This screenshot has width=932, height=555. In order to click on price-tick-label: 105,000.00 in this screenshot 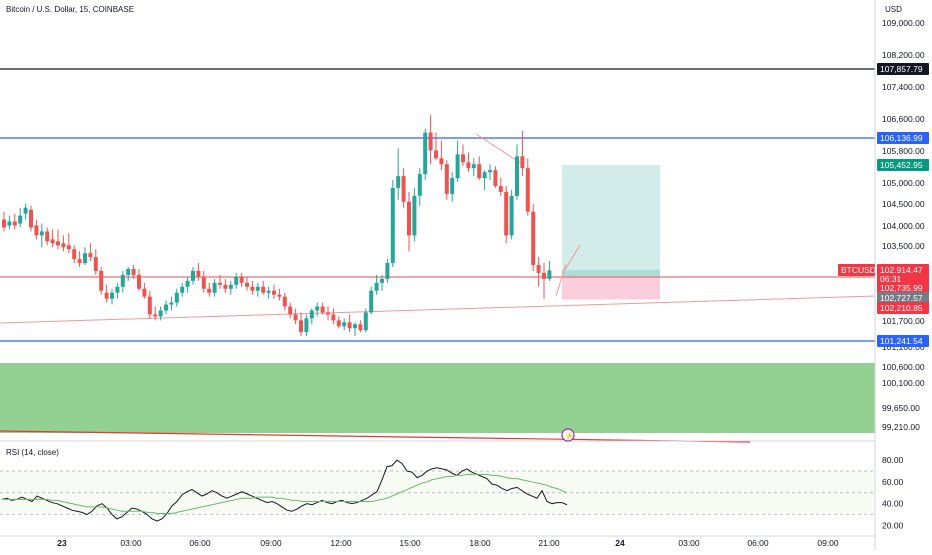, I will do `click(903, 183)`.